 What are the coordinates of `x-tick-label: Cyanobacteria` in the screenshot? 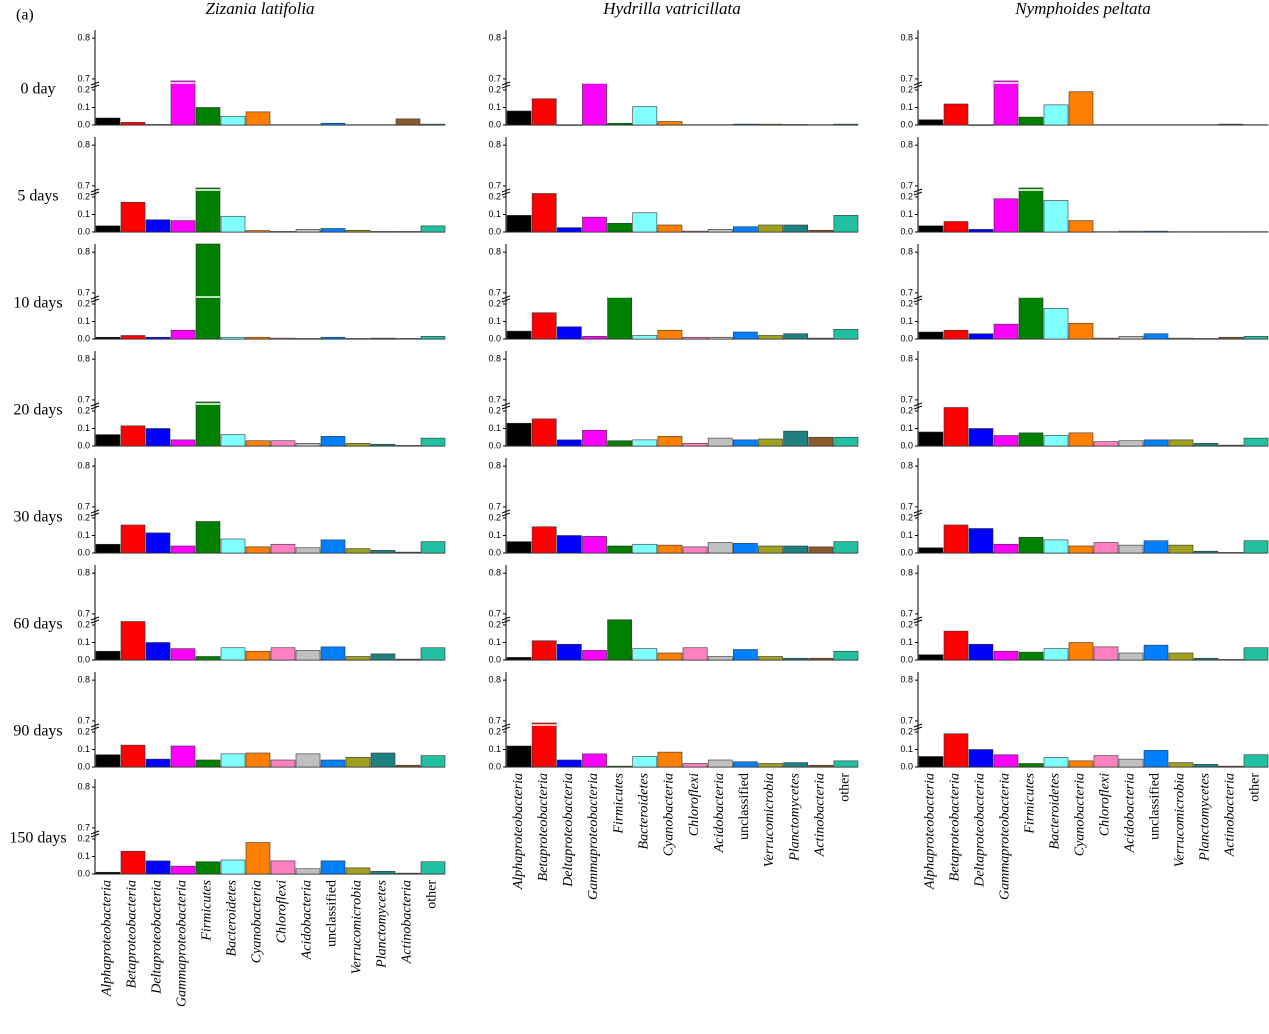 It's located at (1080, 814).